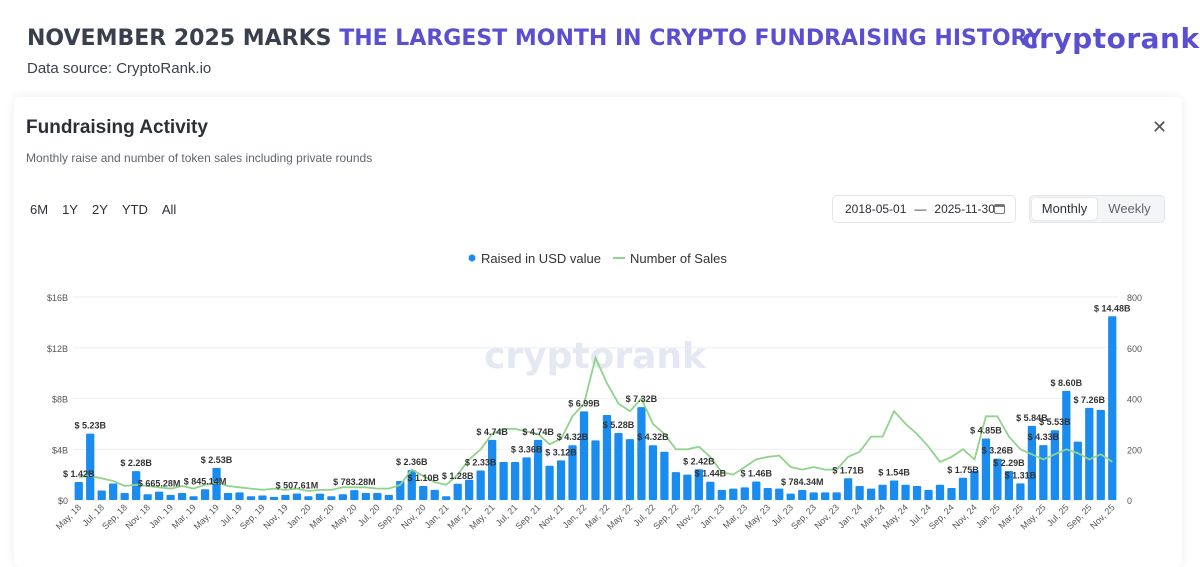  What do you see at coordinates (1064, 209) in the screenshot?
I see `toggle-monthly: Monthly` at bounding box center [1064, 209].